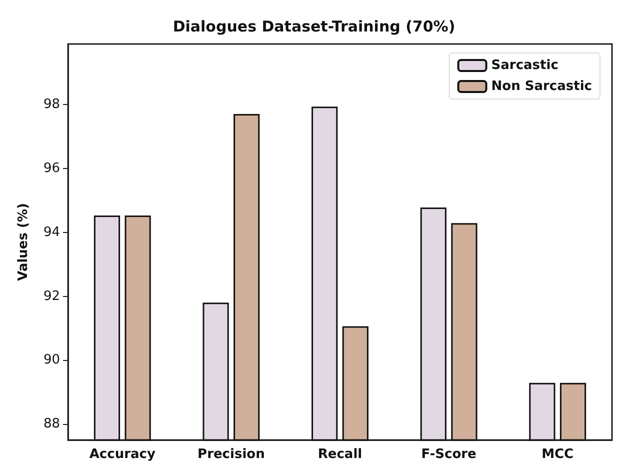 The height and width of the screenshot is (472, 628). I want to click on y-tick-label: 96, so click(51, 168).